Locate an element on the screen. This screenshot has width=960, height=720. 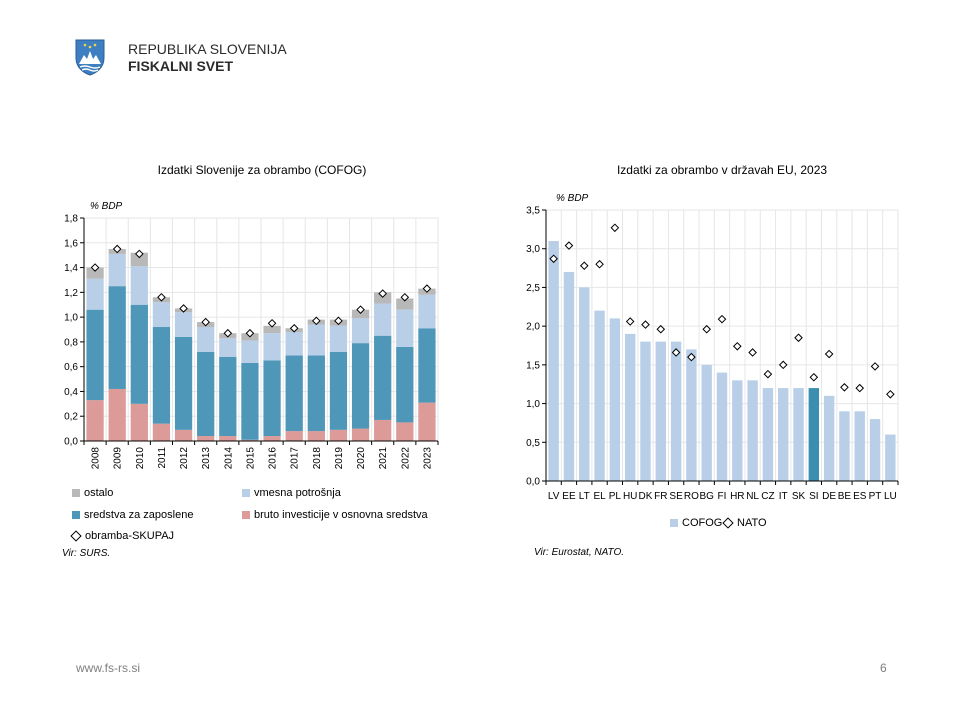
x-tick-label: PL is located at coordinates (615, 496).